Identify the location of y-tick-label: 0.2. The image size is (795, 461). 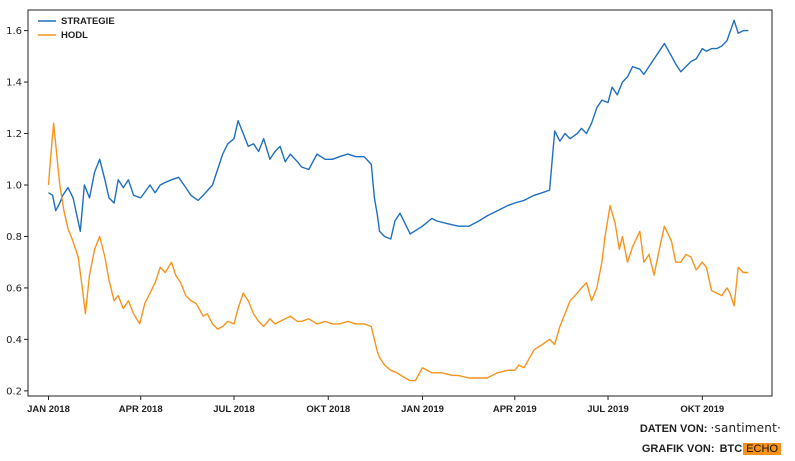
(14, 391).